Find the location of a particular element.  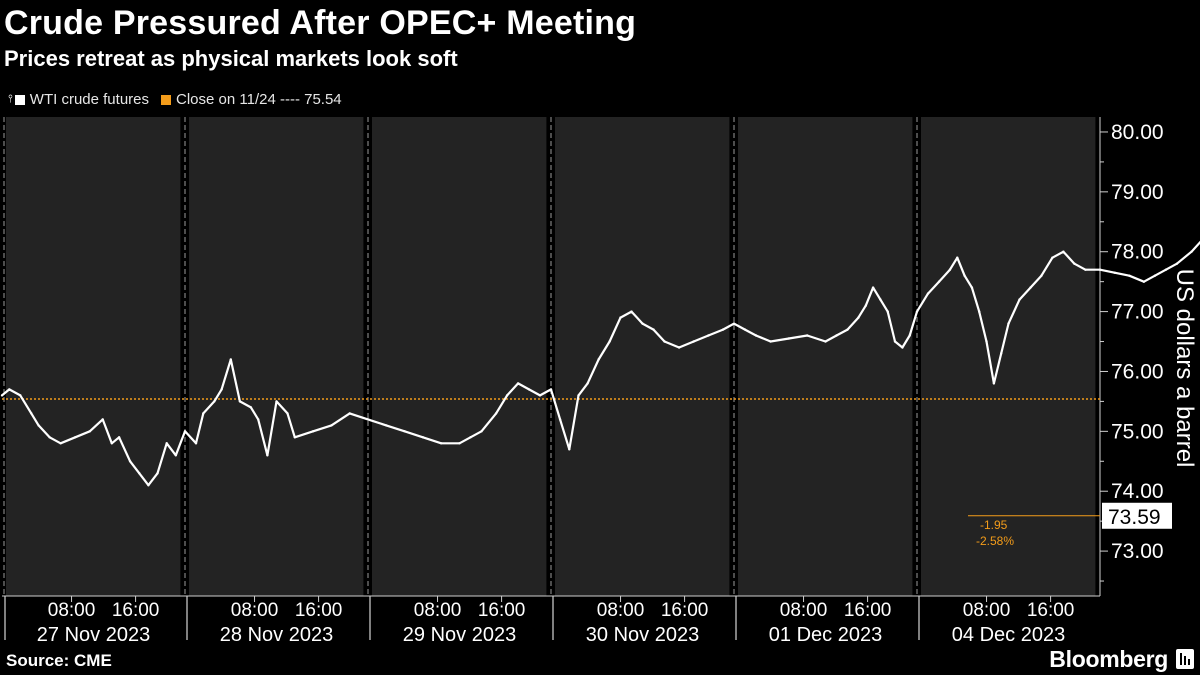

x-day-label: 27 Nov 2023 is located at coordinates (93, 635).